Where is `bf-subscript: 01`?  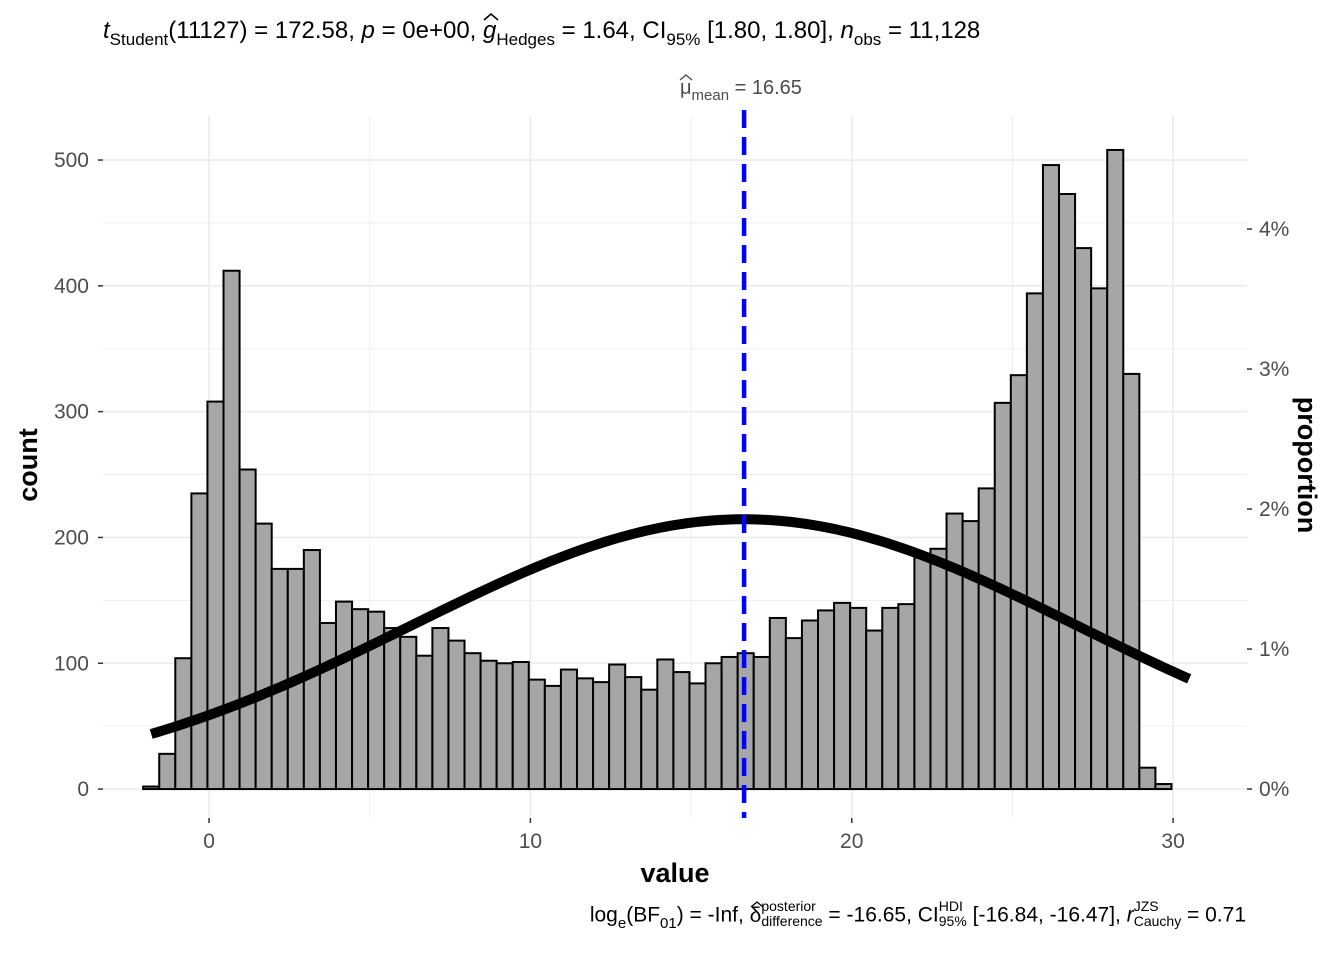 bf-subscript: 01 is located at coordinates (668, 923).